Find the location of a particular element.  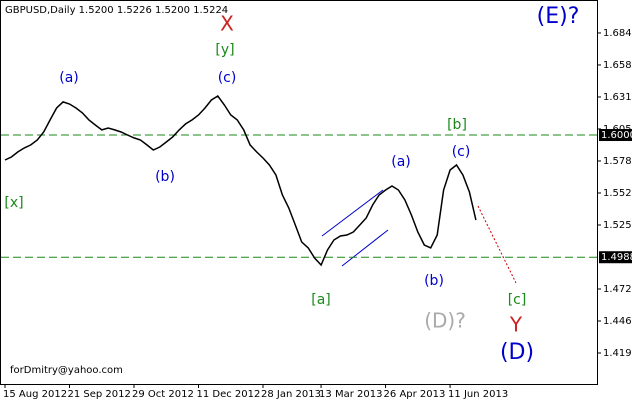

y-tick-label: 1.5520 is located at coordinates (617, 193).